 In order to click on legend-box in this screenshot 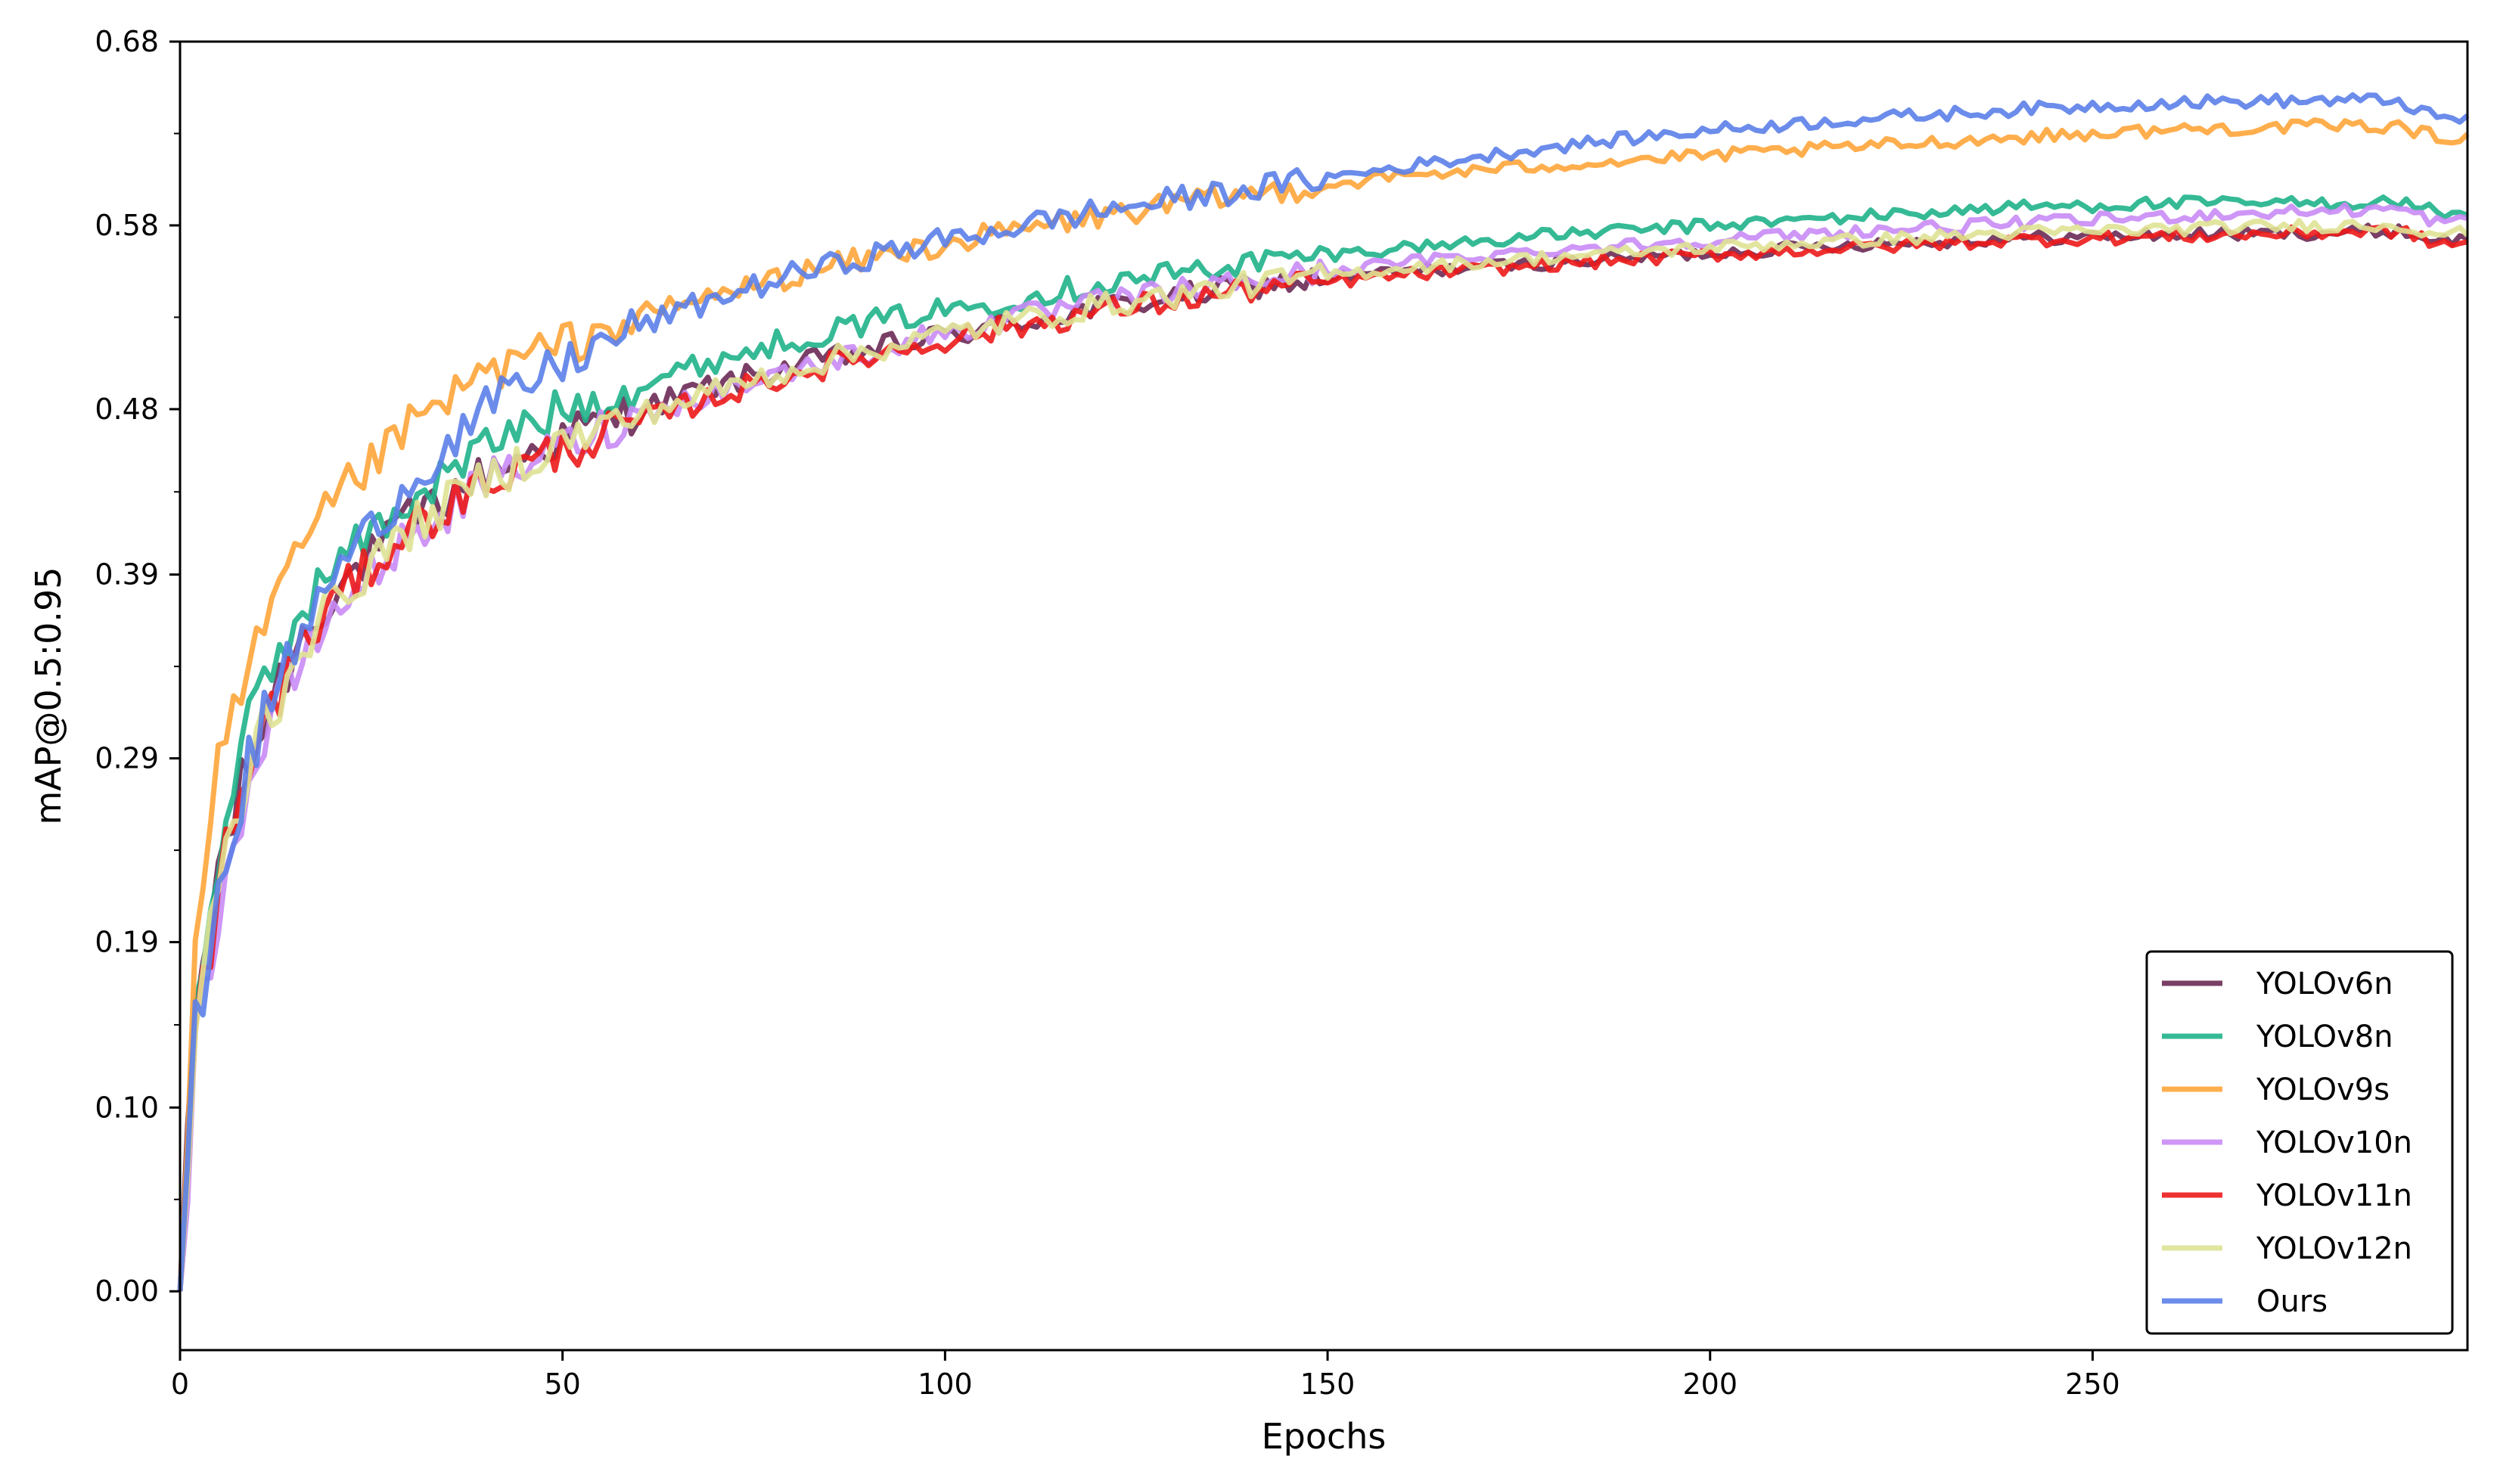, I will do `click(2299, 1142)`.